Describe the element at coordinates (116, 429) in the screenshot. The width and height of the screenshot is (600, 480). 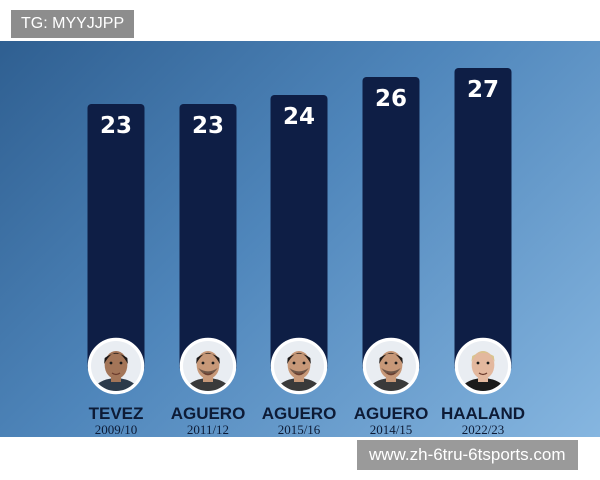
I see `season-label: 2009/10` at that location.